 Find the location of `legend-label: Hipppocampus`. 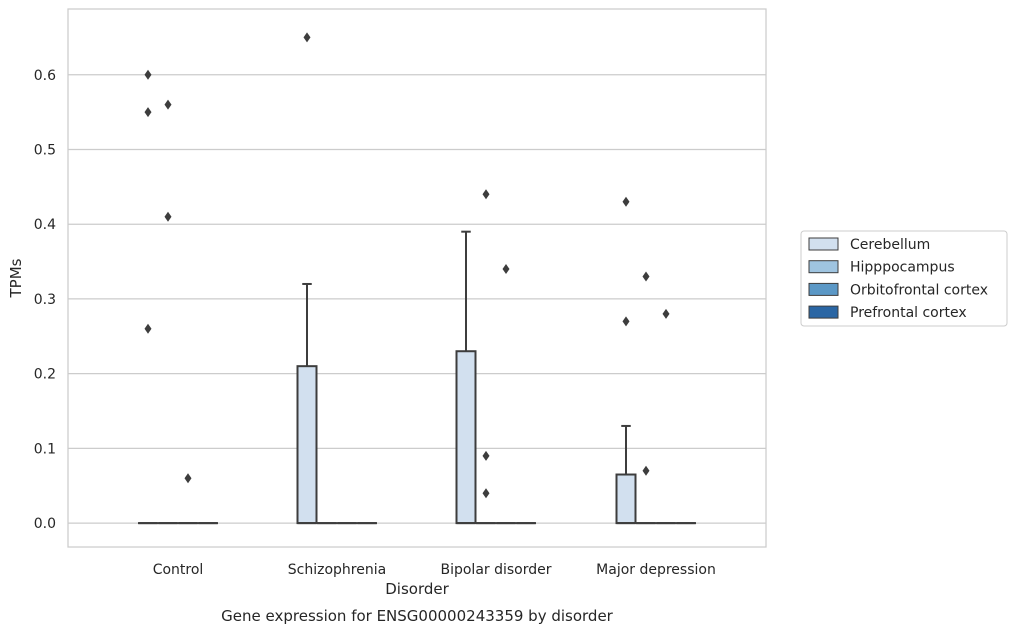

legend-label: Hipppocampus is located at coordinates (902, 268).